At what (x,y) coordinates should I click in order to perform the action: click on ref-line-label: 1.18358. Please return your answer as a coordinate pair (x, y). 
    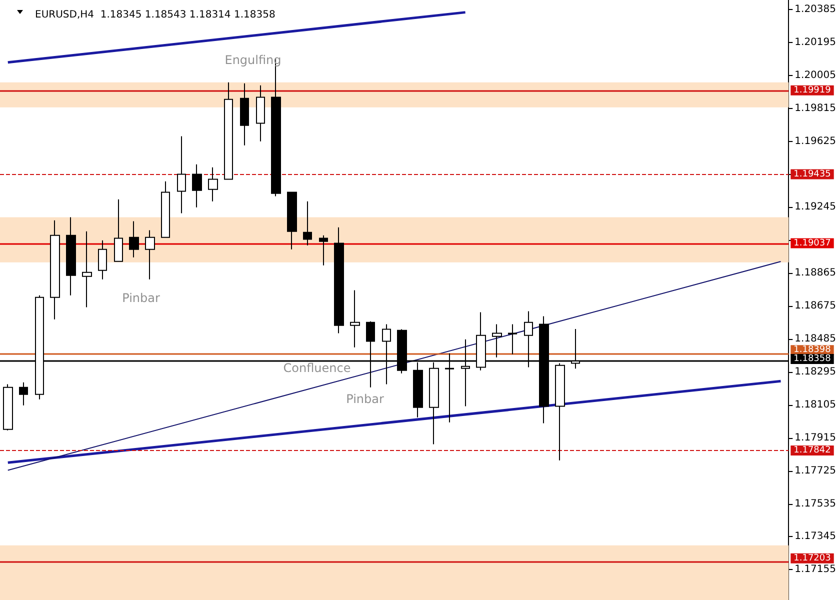
    Looking at the image, I should click on (813, 359).